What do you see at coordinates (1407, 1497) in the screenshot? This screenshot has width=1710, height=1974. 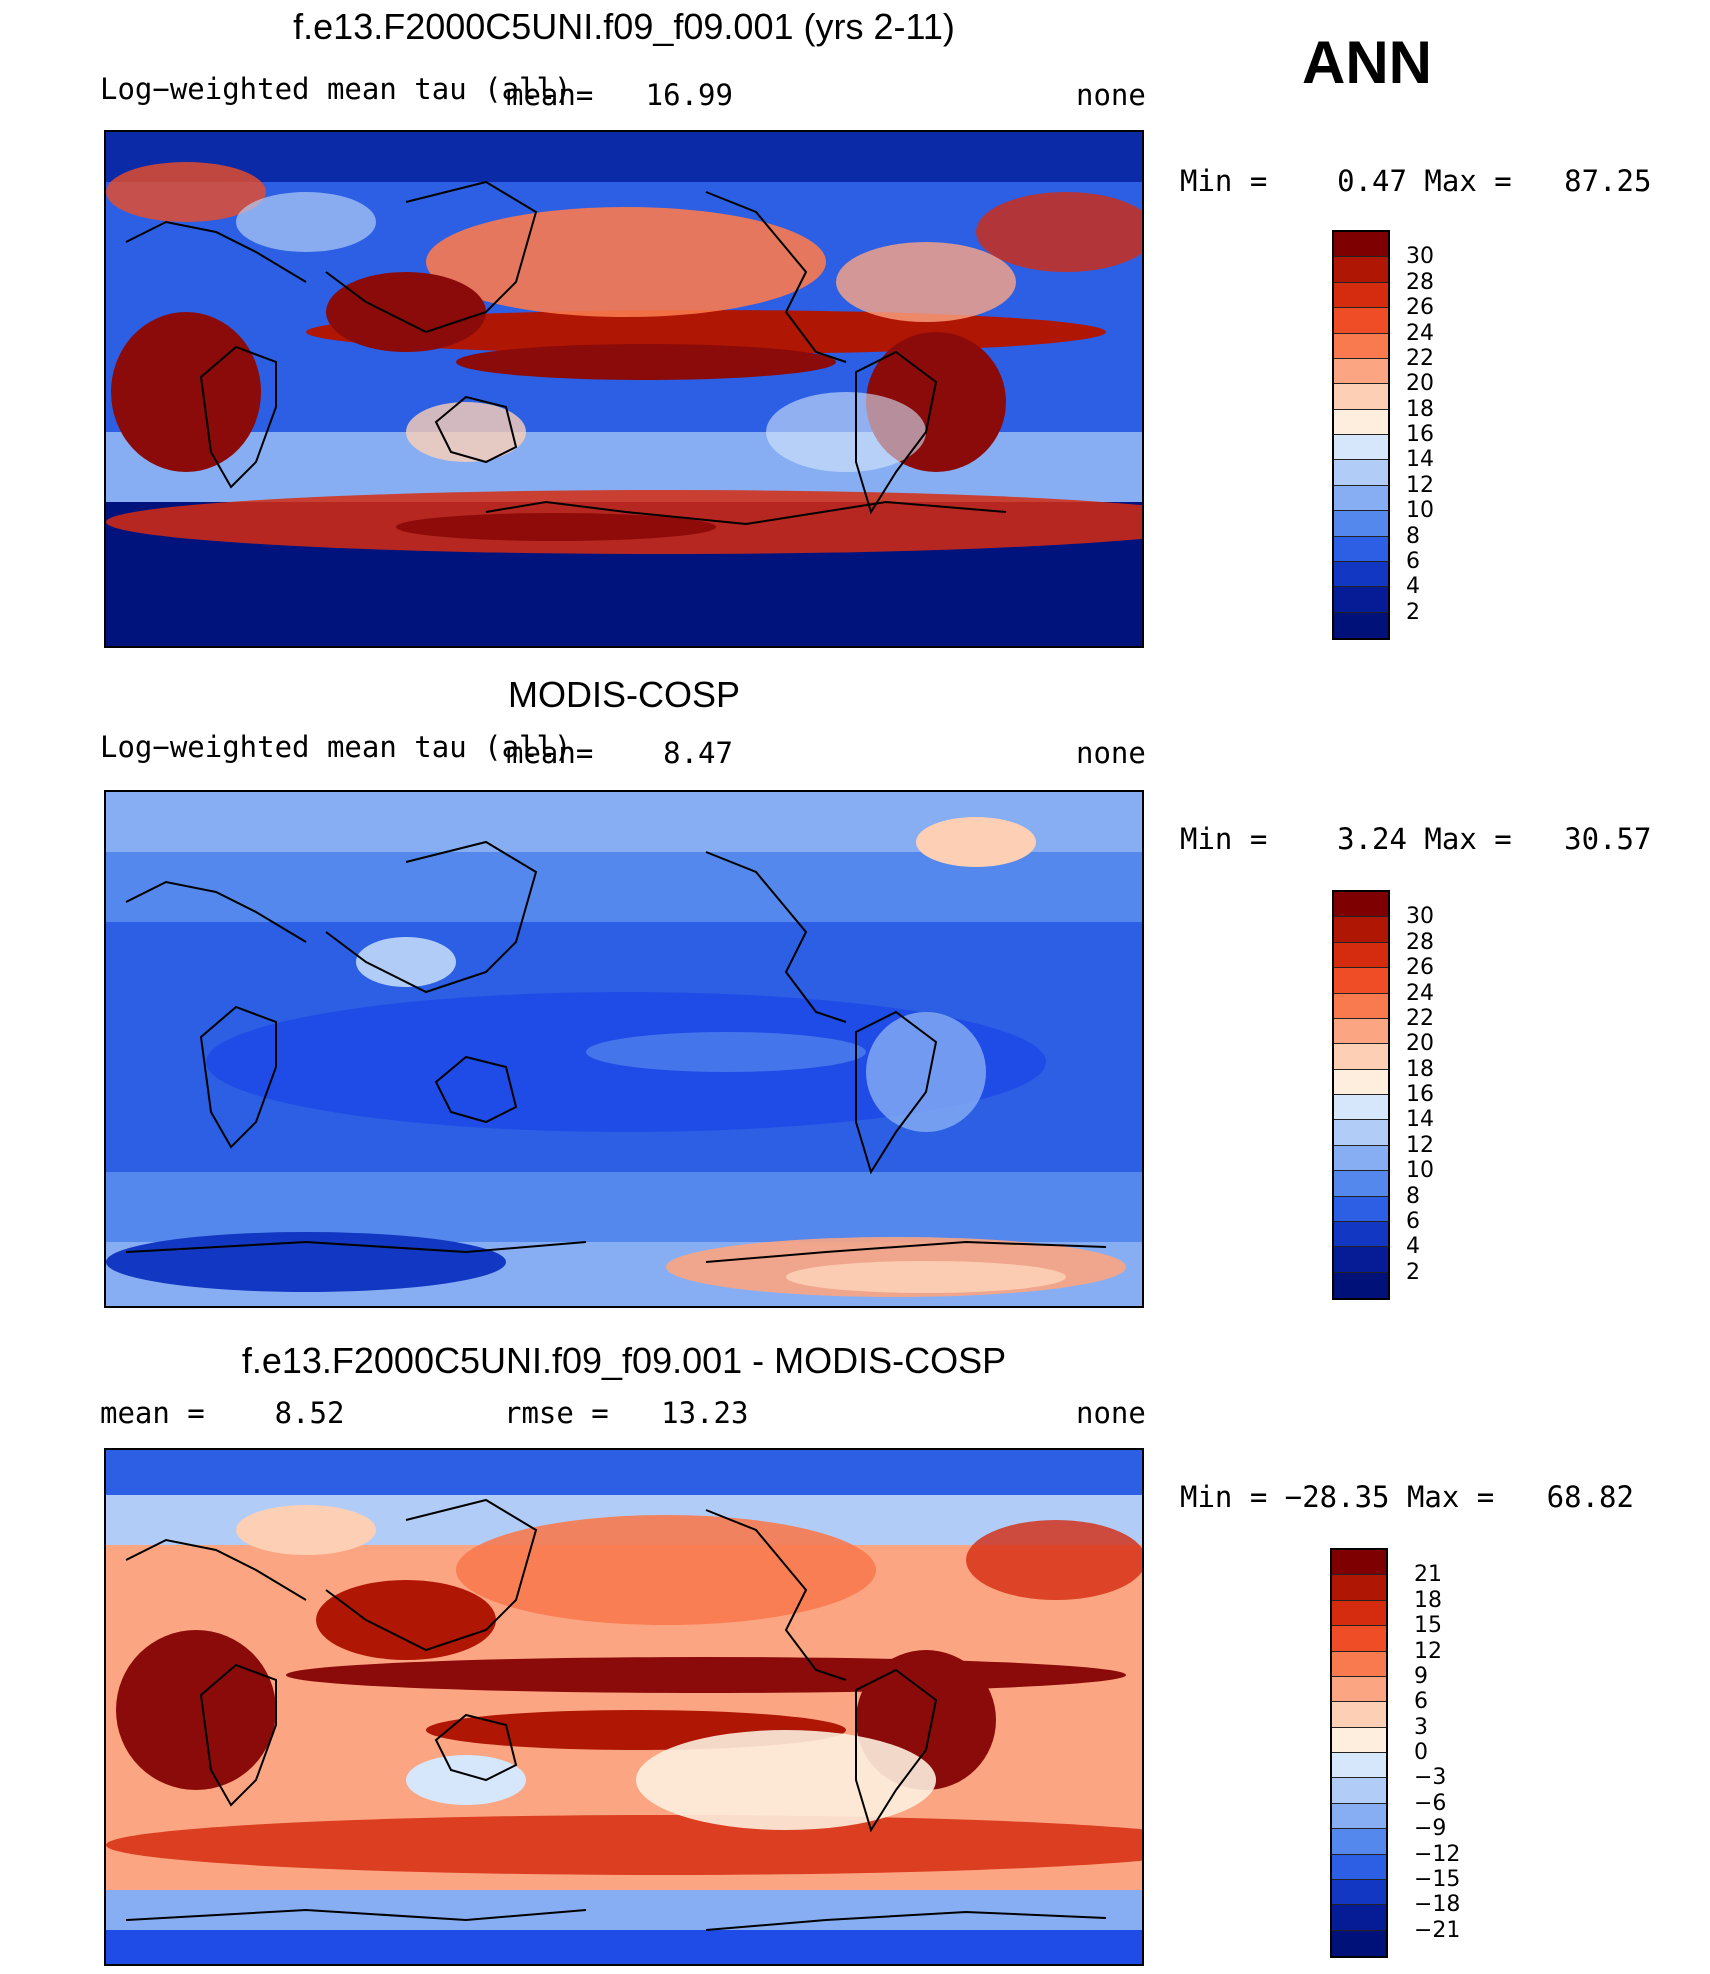 I see `panel3-min-max: Min = −28.35 Max = 68.82` at bounding box center [1407, 1497].